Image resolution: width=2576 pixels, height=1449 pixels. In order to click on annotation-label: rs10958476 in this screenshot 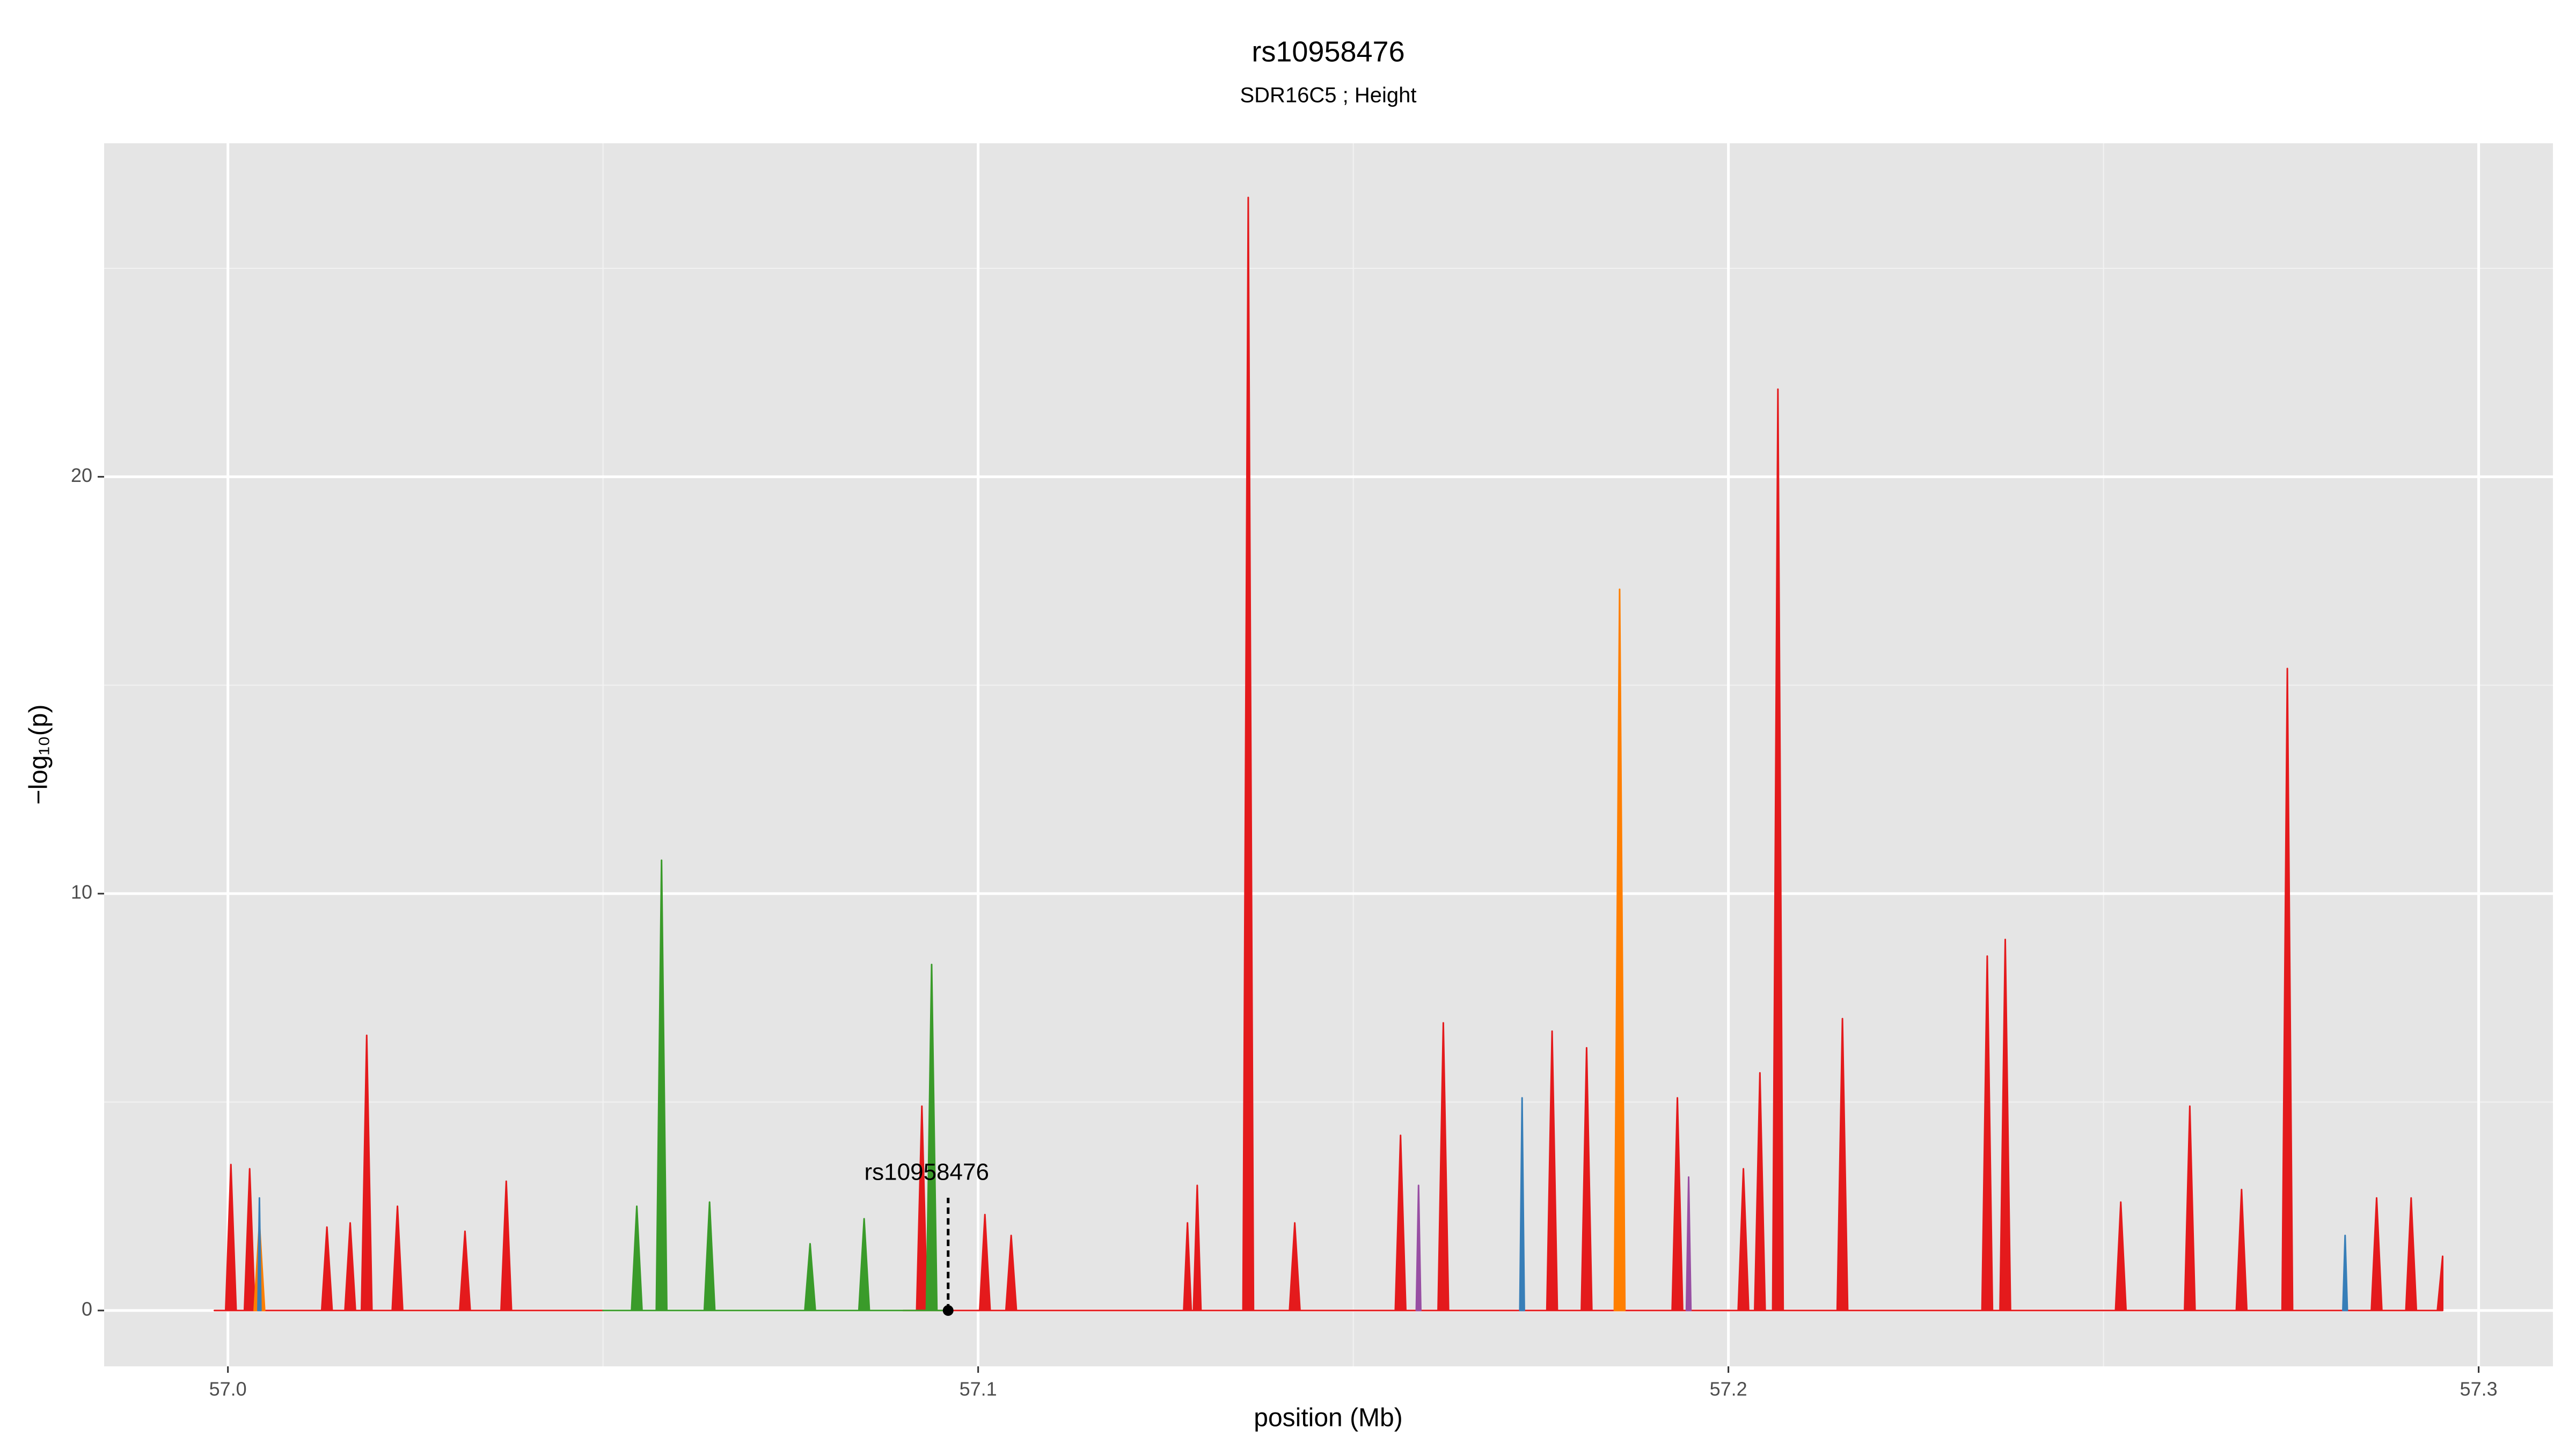, I will do `click(927, 1172)`.